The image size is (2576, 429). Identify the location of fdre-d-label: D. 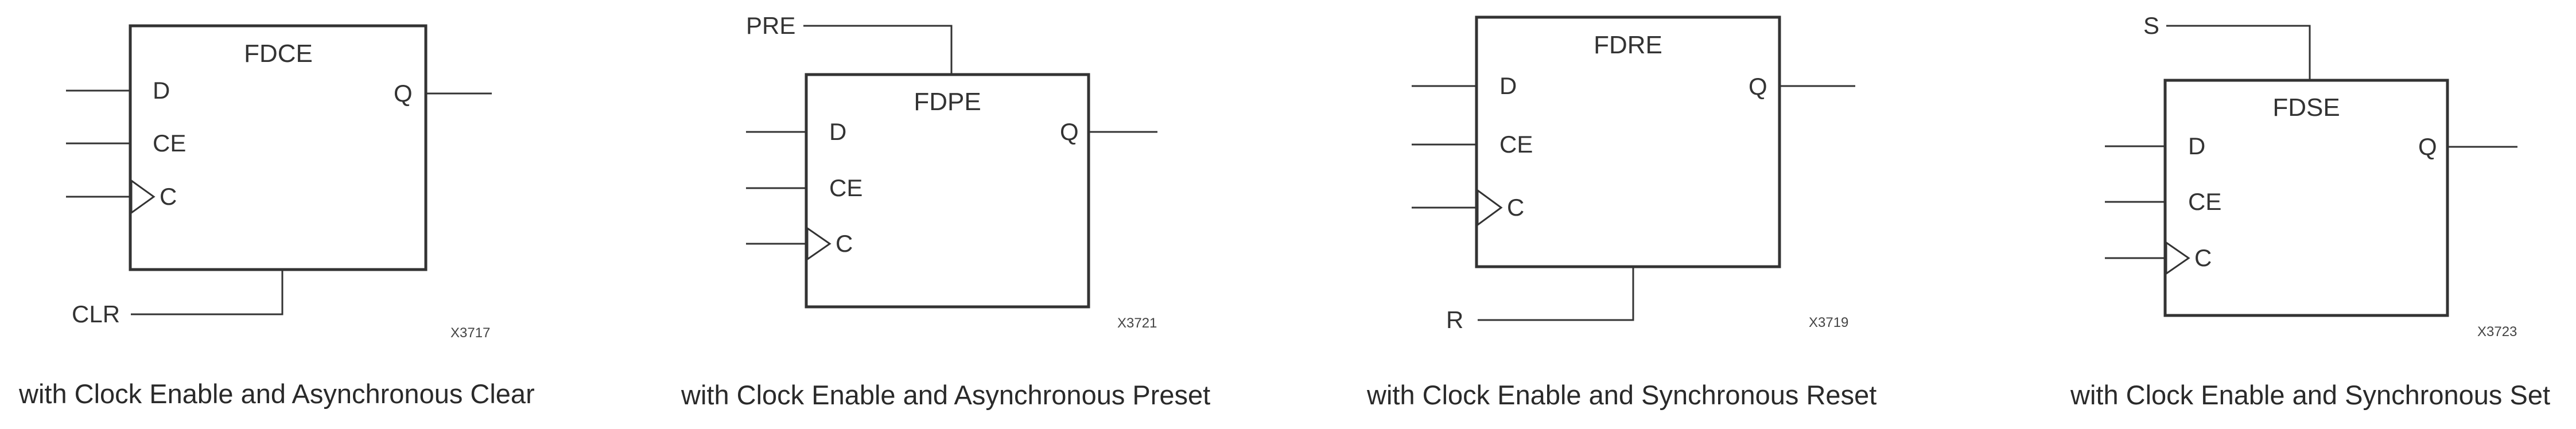
(1508, 85).